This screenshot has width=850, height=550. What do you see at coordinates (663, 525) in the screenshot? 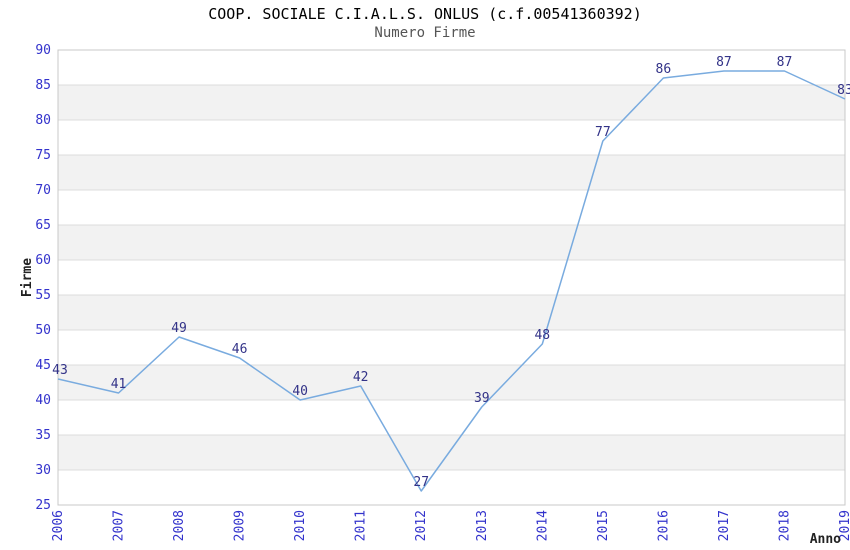
I see `x-tick-label: 2016` at bounding box center [663, 525].